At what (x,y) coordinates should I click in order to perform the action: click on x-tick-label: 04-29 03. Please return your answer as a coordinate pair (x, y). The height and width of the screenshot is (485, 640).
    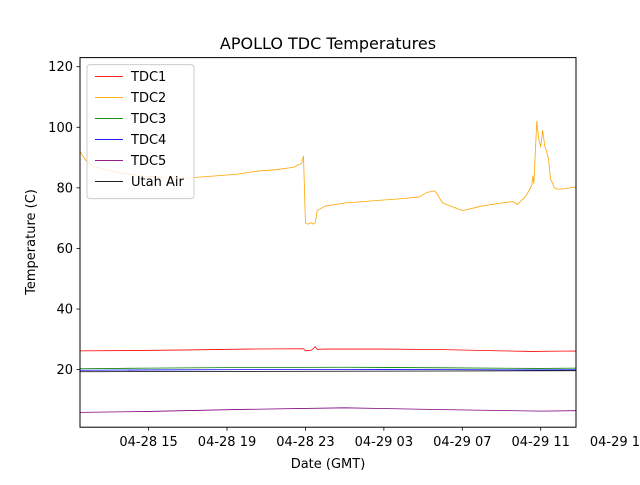
    Looking at the image, I should click on (384, 442).